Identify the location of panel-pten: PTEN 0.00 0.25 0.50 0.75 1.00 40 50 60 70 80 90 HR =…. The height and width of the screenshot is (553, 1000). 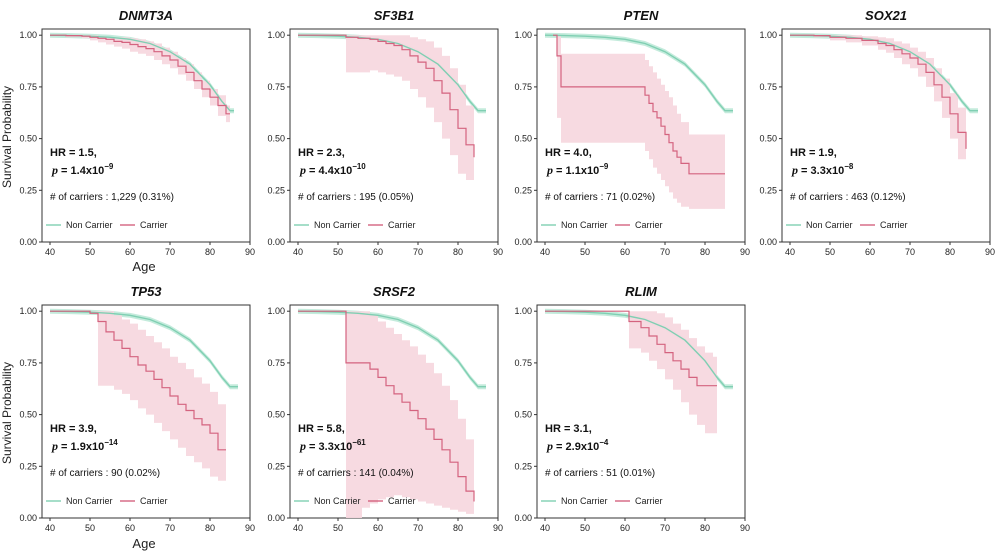
(632, 132).